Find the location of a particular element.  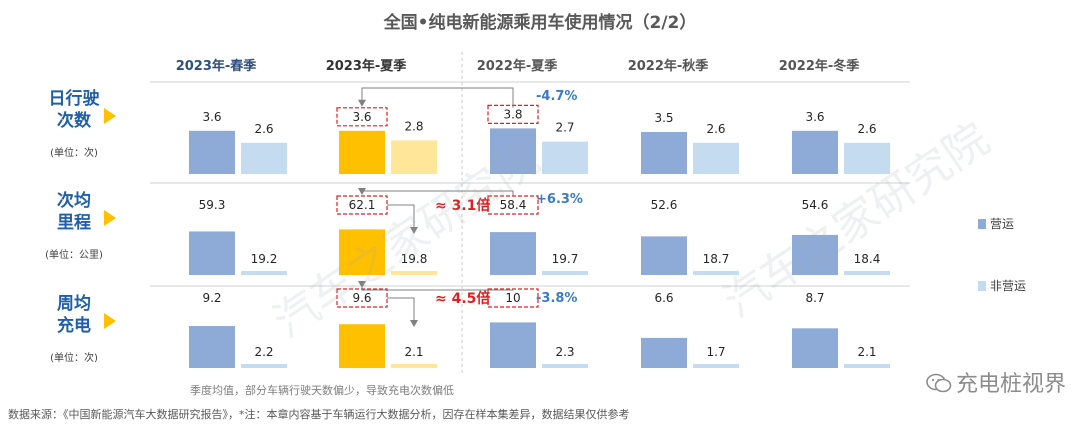

change-label: -3.8% is located at coordinates (556, 298).